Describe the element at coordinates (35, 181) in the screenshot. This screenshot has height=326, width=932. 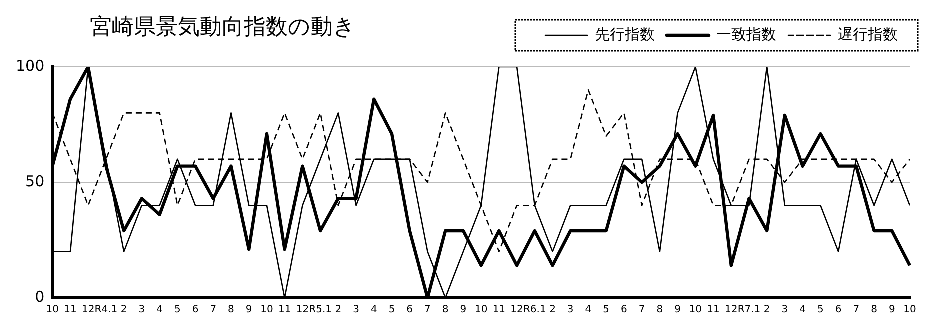
I see `y-tick-label: 50` at that location.